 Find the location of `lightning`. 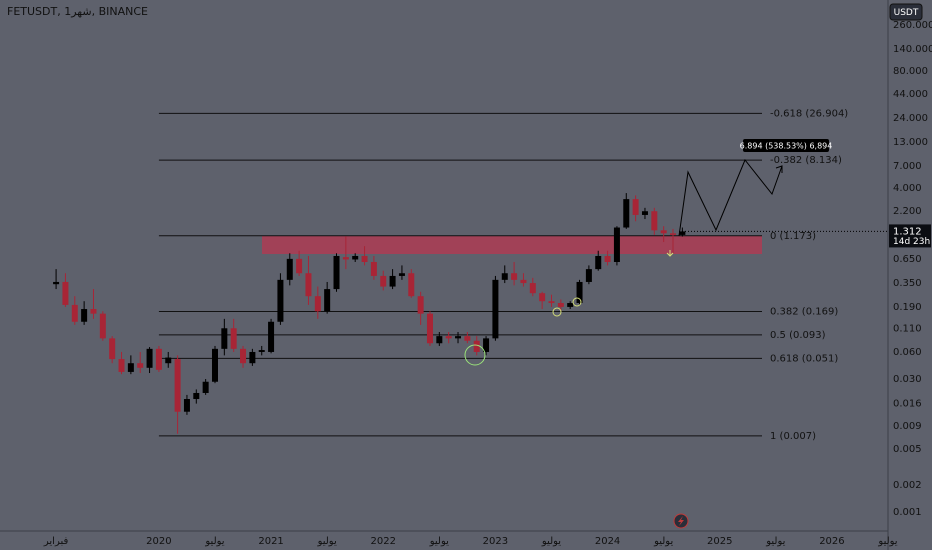

lightning is located at coordinates (681, 521).